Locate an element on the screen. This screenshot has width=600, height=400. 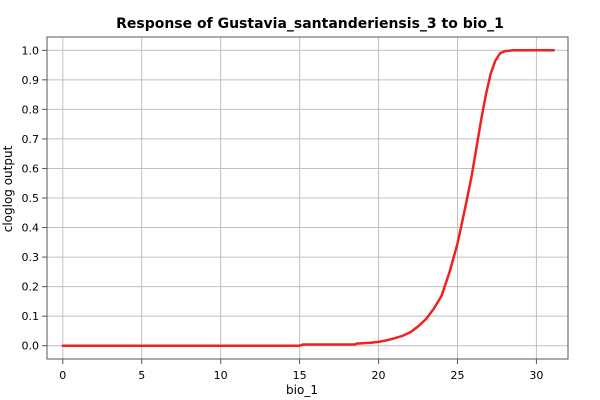
x-tick-label: 0 is located at coordinates (62, 375).